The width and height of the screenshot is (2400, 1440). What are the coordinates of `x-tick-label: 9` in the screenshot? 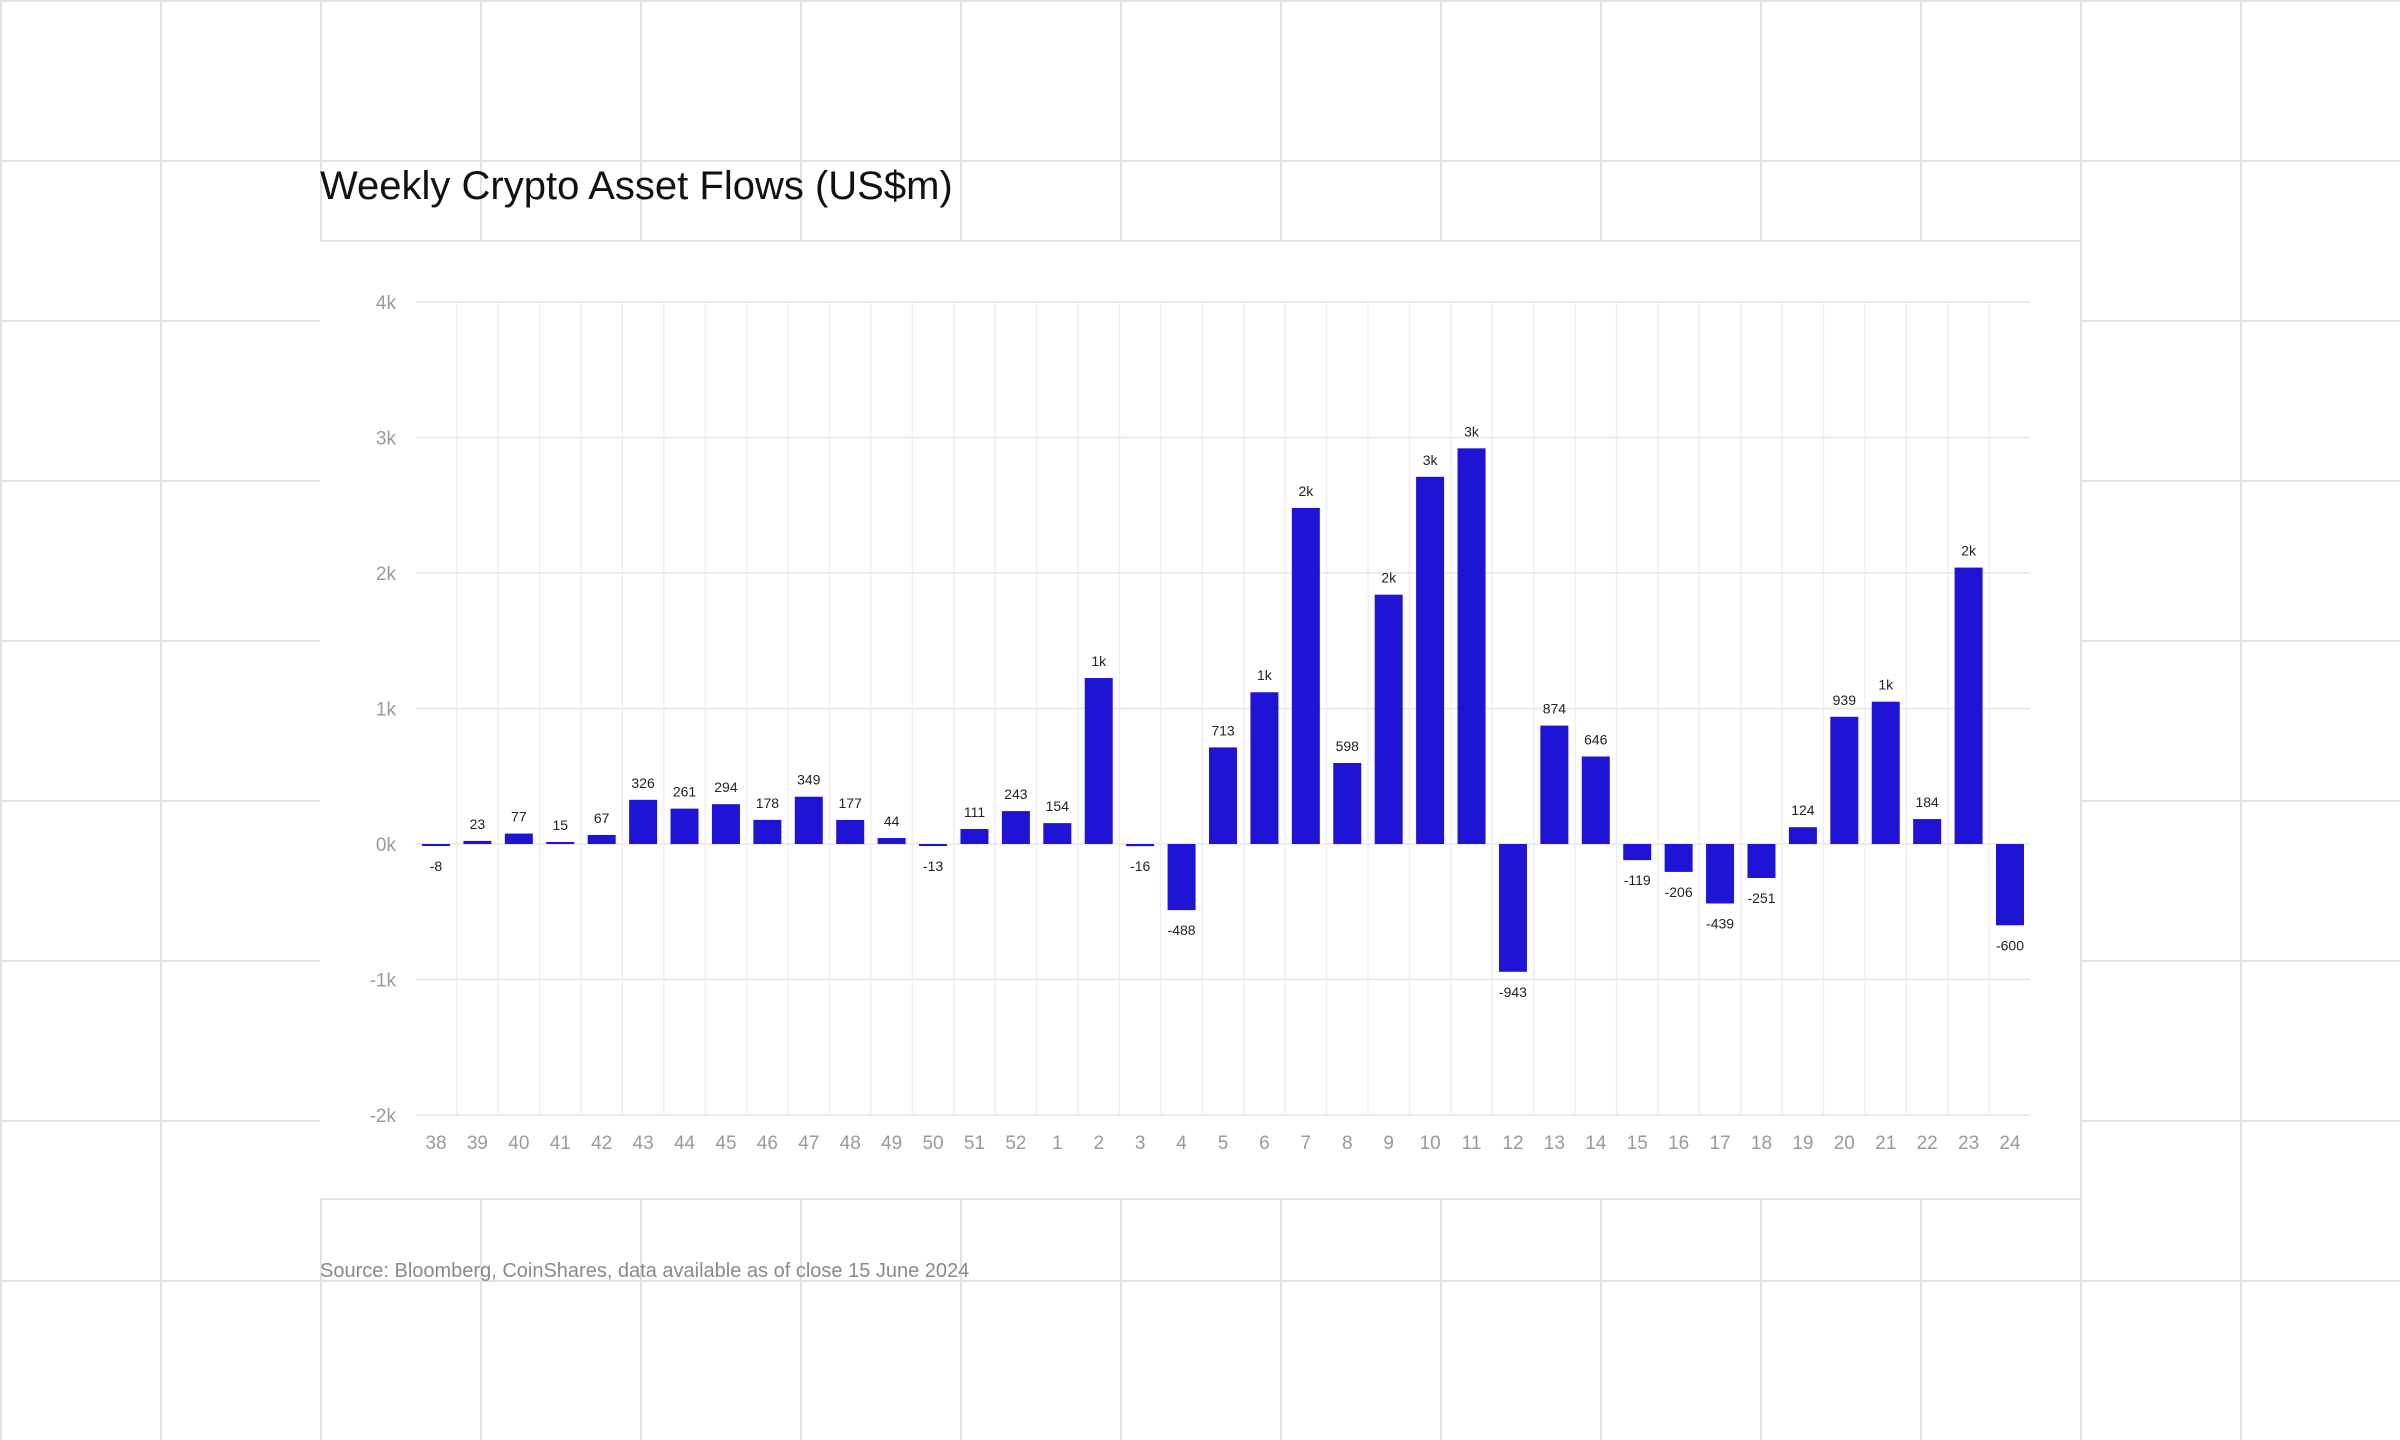 It's located at (1388, 1143).